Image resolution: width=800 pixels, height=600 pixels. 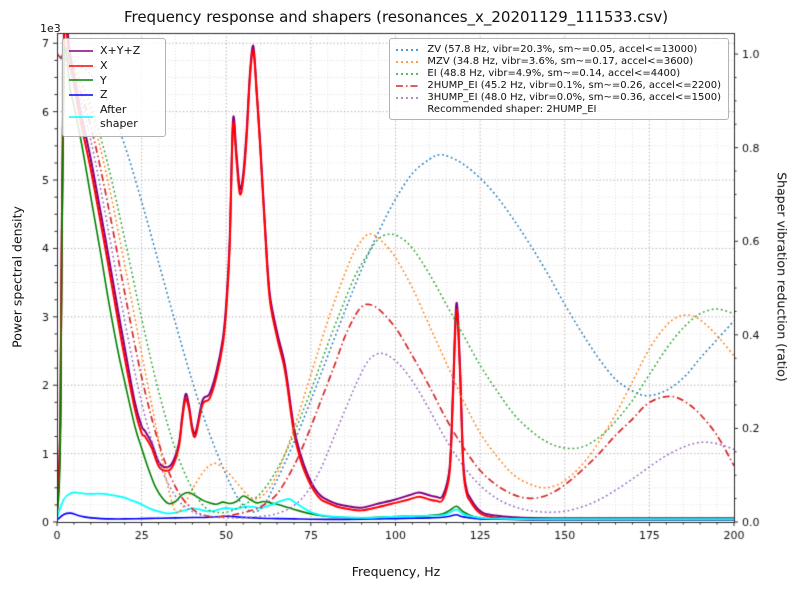 I want to click on legend-label-y: Y, so click(x=103, y=80).